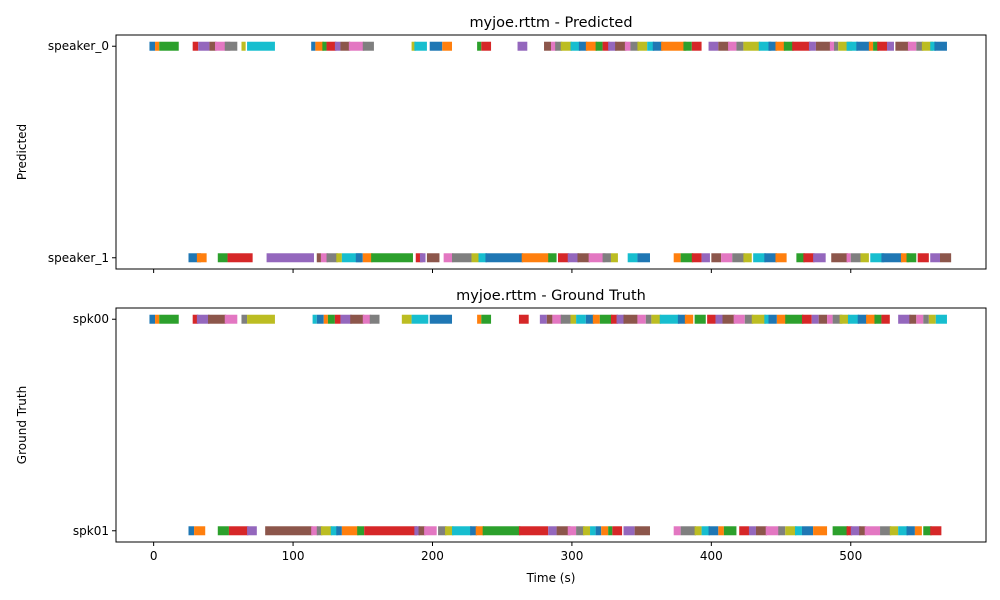 Image resolution: width=1000 pixels, height=600 pixels. What do you see at coordinates (22, 152) in the screenshot?
I see `y-axis-label: Predicted` at bounding box center [22, 152].